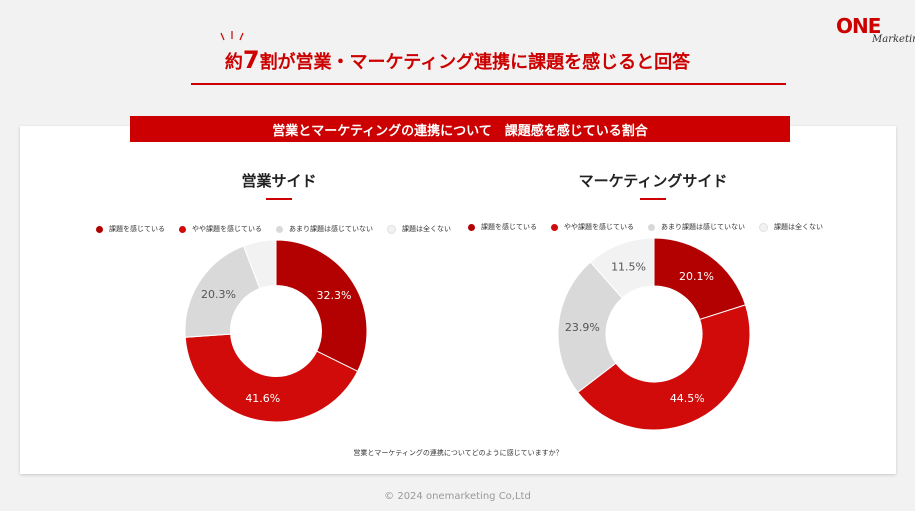 This screenshot has height=511, width=915. What do you see at coordinates (460, 129) in the screenshot?
I see `section-banner: 営業とマーケティングの連携について 課題感を感じている割合` at bounding box center [460, 129].